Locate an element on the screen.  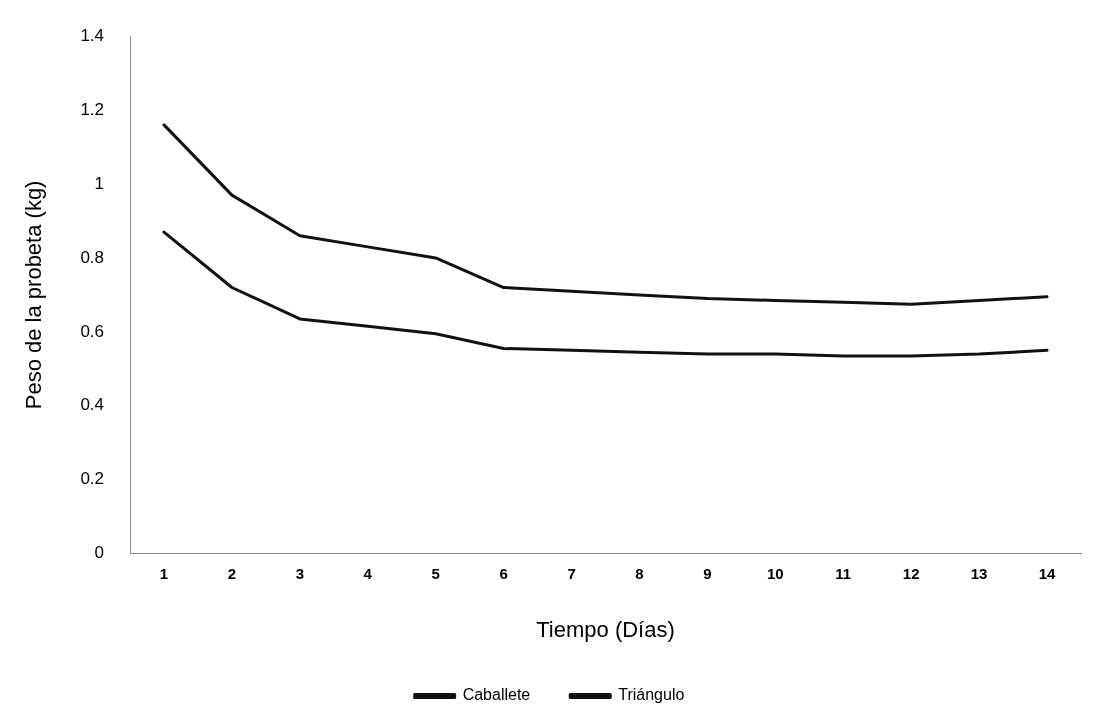
y-tick-label: 1.2 is located at coordinates (92, 109).